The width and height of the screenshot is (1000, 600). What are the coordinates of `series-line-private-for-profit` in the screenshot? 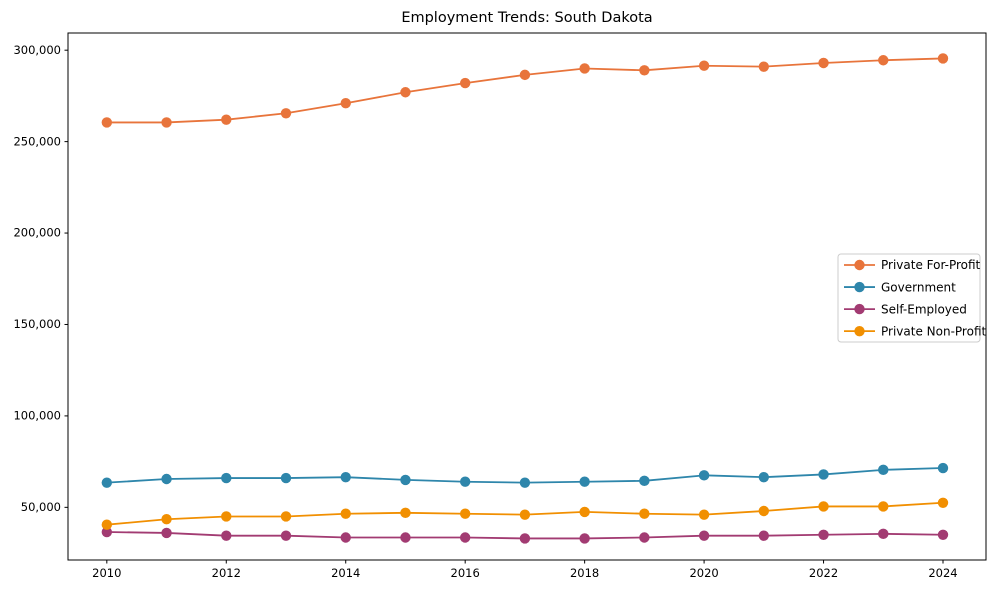 It's located at (524, 90).